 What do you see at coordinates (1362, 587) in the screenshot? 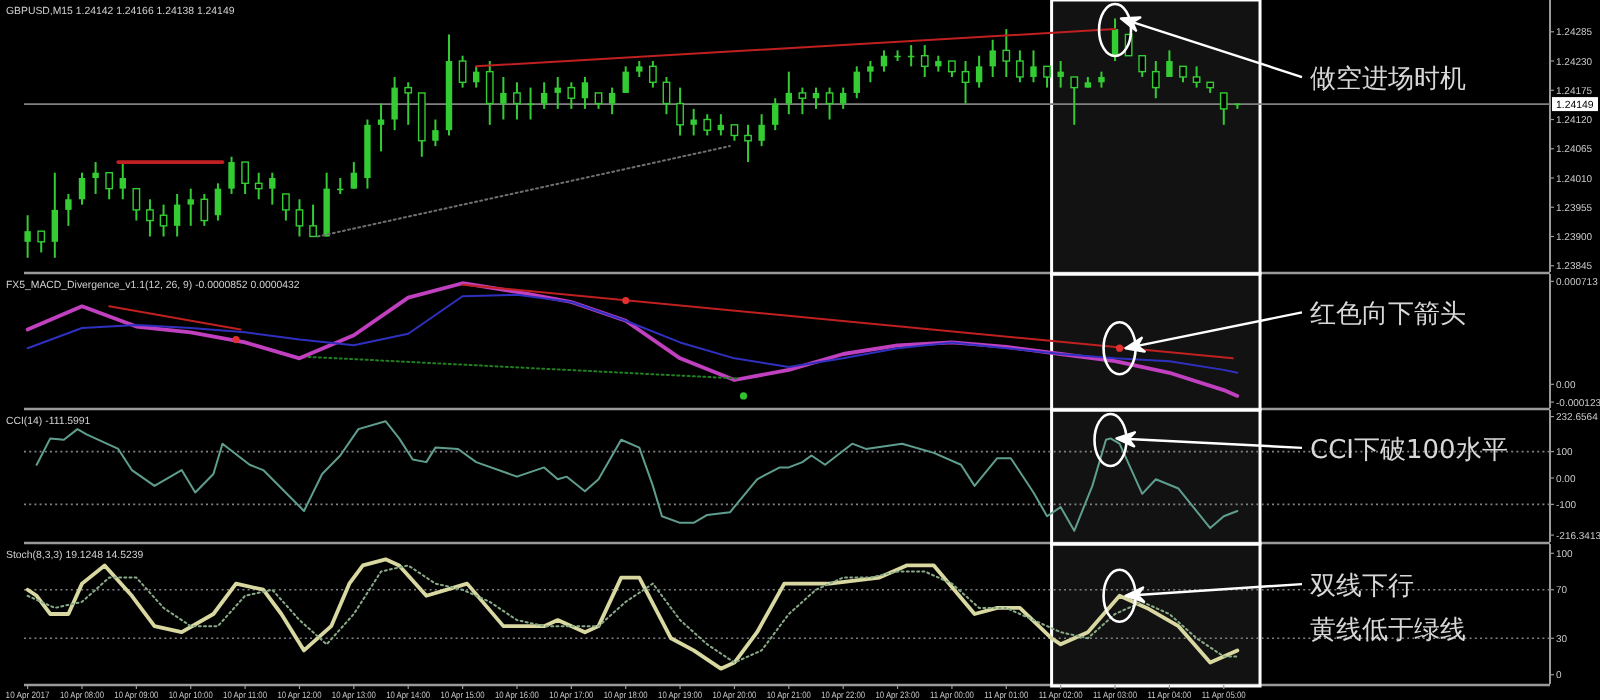
I see `annotation: 双线下行` at bounding box center [1362, 587].